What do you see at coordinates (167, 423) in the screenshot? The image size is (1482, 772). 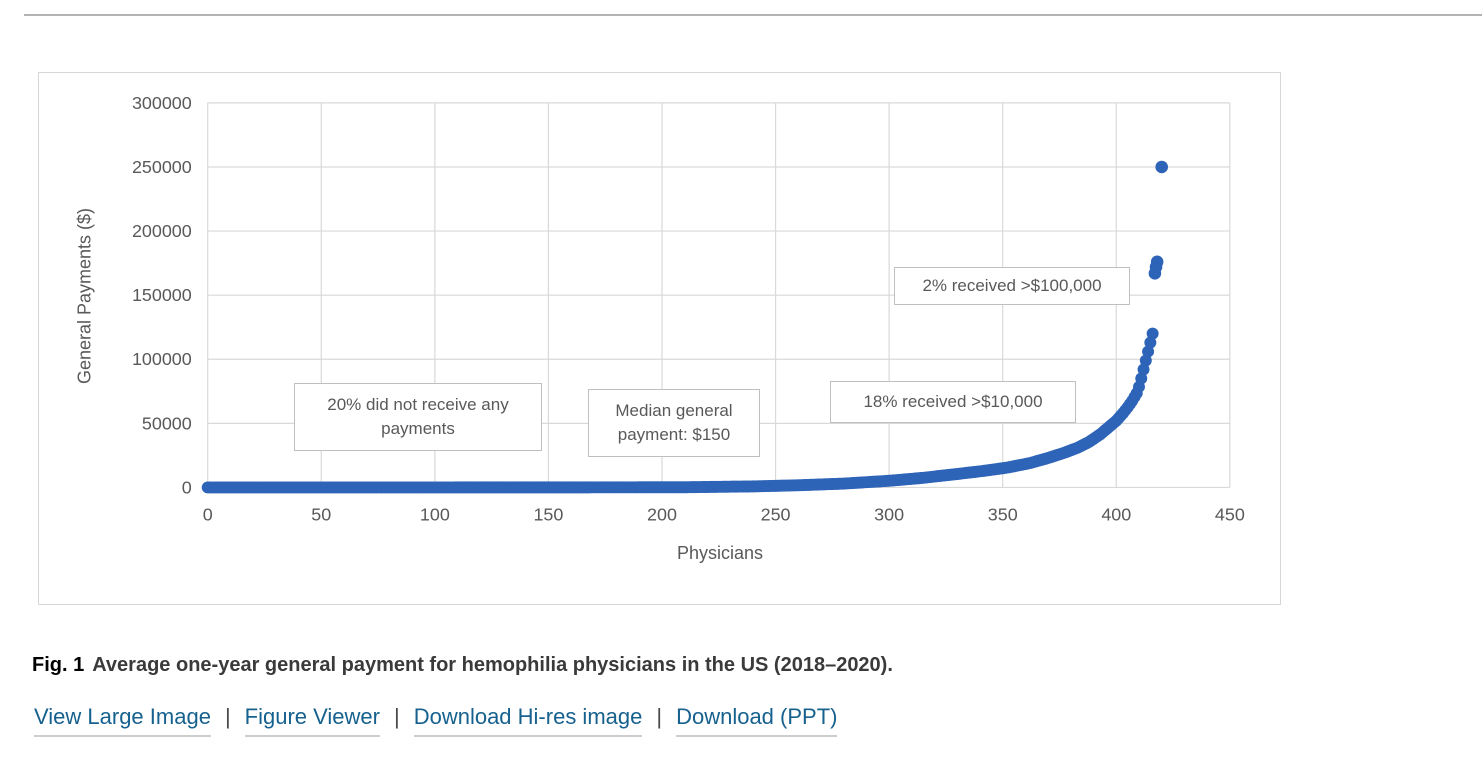 I see `y-tick-label: 50000` at bounding box center [167, 423].